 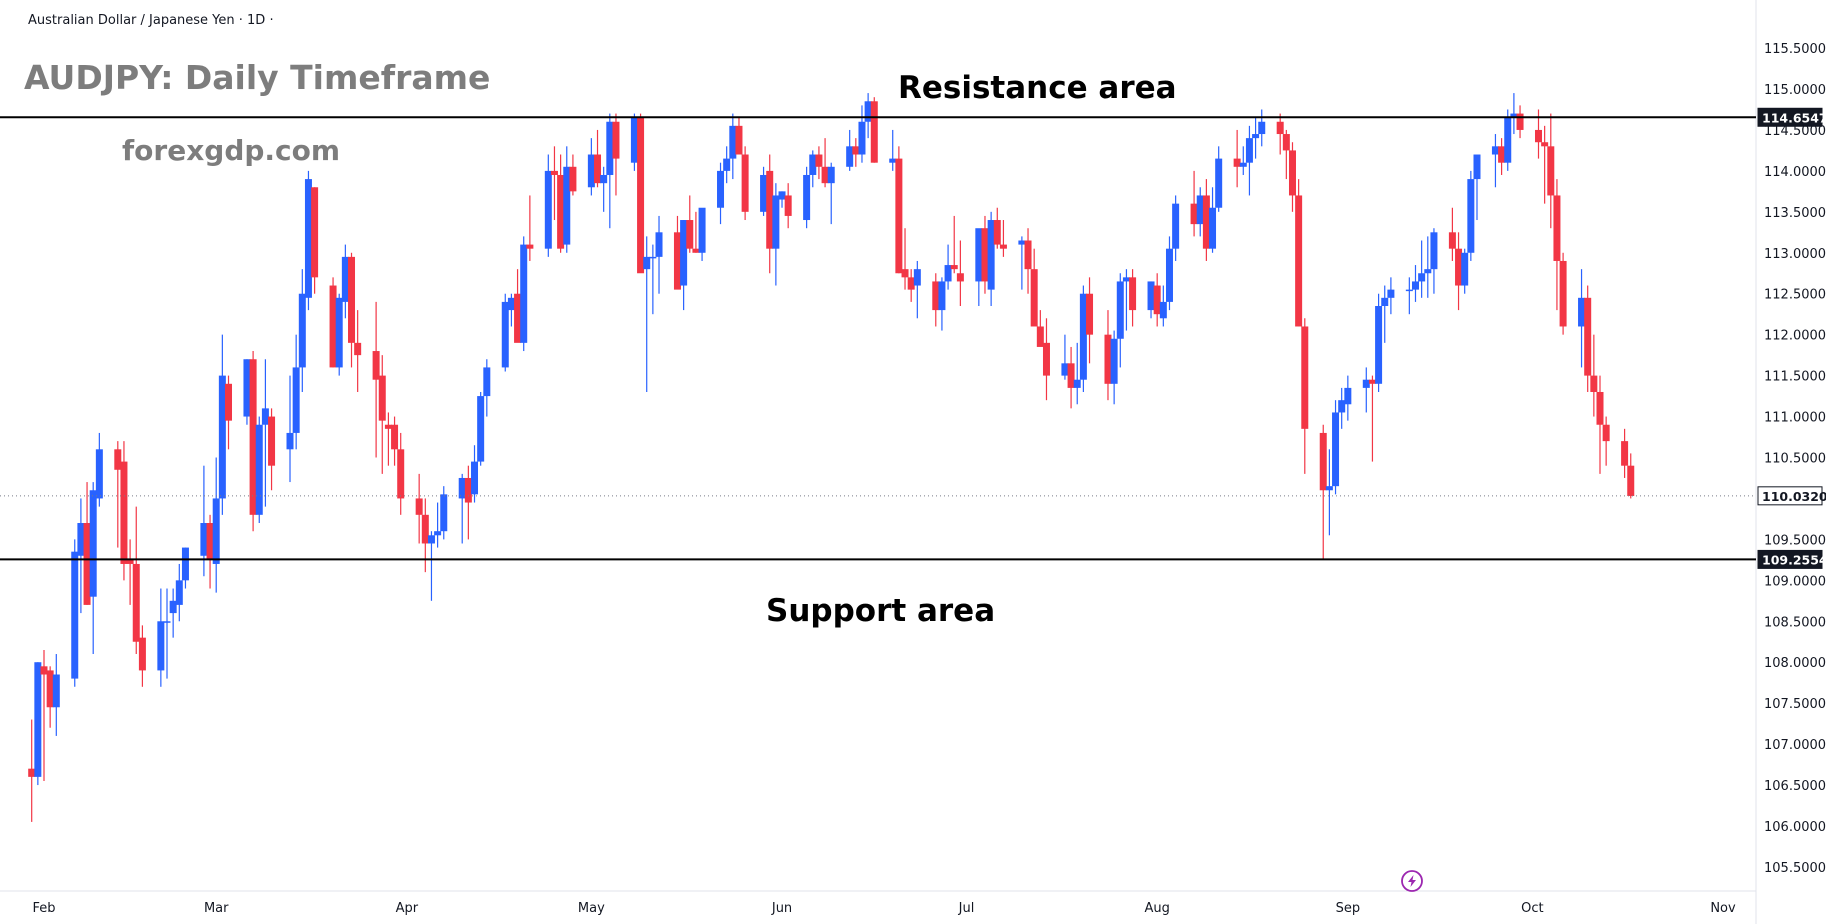 I want to click on time-tick-label: Nov, so click(x=1723, y=908).